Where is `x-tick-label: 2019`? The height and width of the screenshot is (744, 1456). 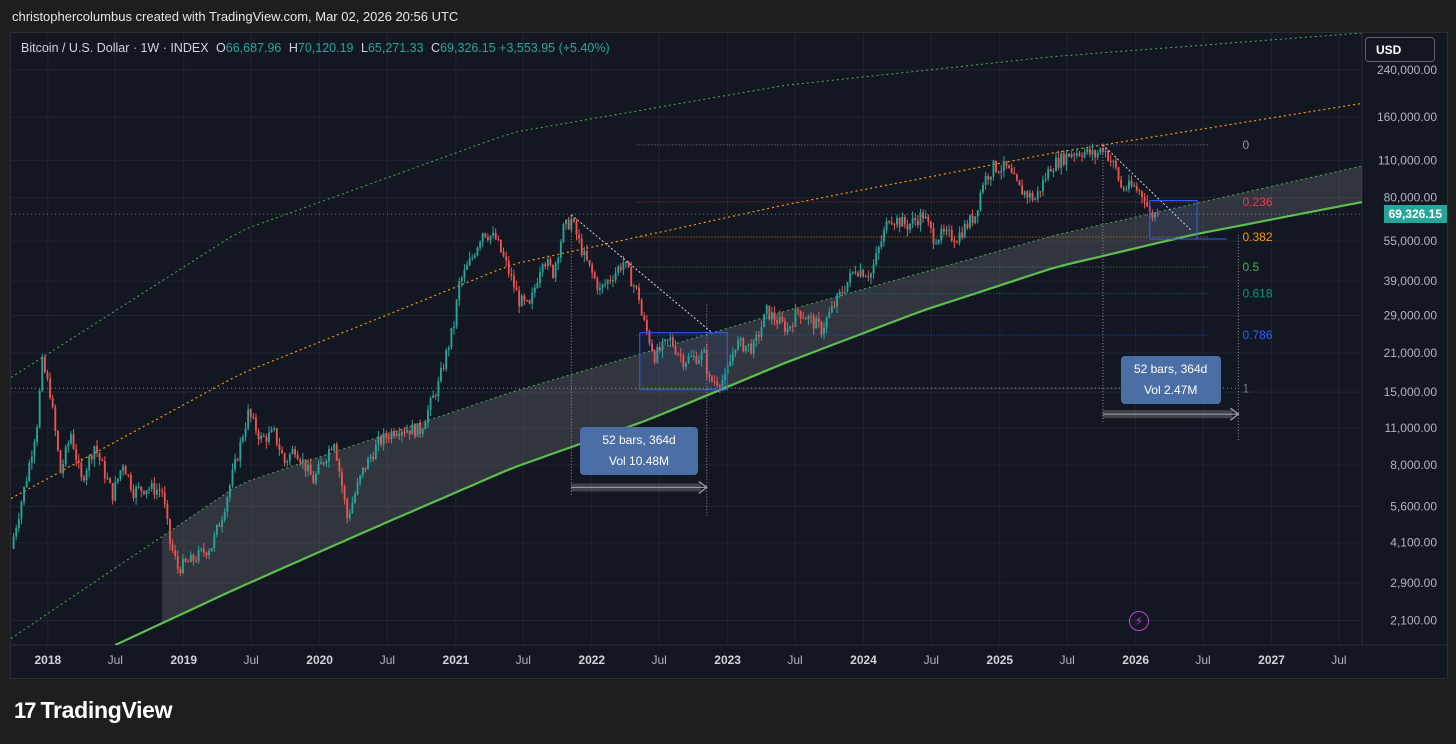
x-tick-label: 2019 is located at coordinates (183, 660).